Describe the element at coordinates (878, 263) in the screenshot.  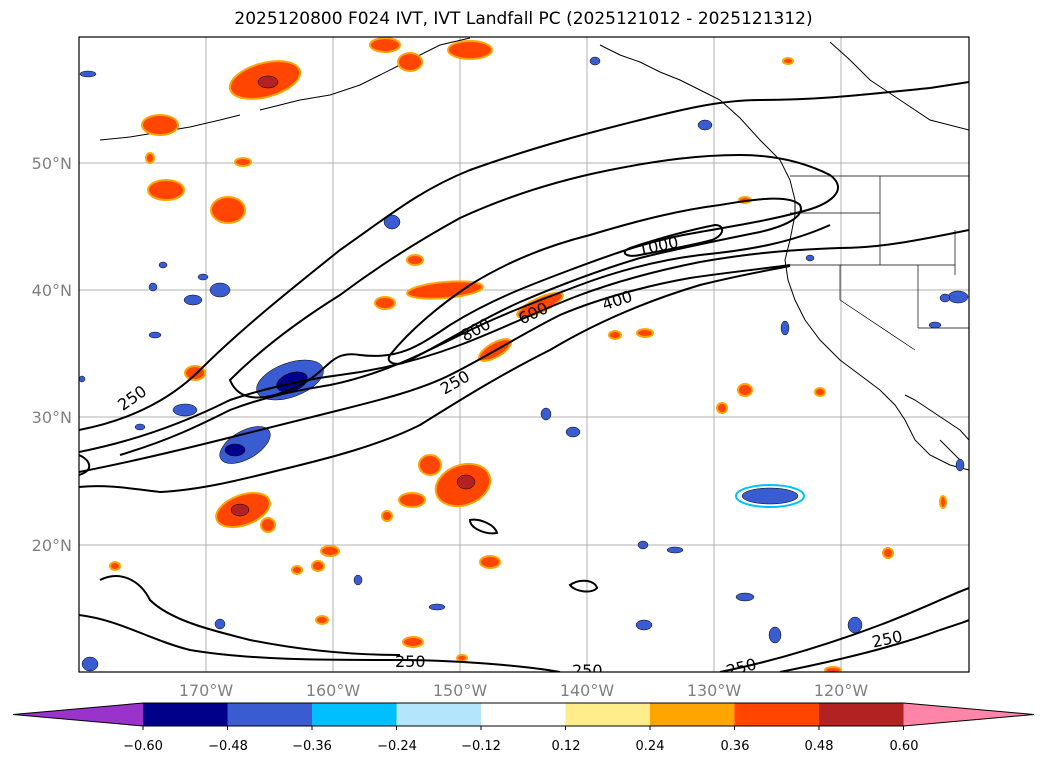
I see `state-borders` at that location.